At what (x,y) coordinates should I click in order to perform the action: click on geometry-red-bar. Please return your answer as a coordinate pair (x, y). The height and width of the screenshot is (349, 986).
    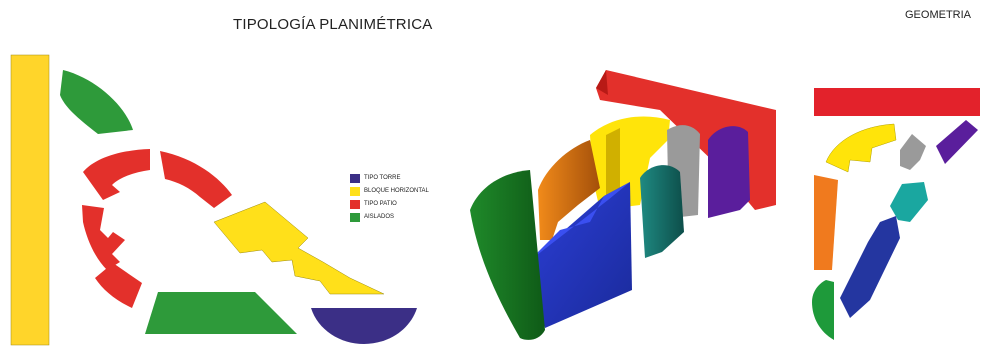
    Looking at the image, I should click on (897, 102).